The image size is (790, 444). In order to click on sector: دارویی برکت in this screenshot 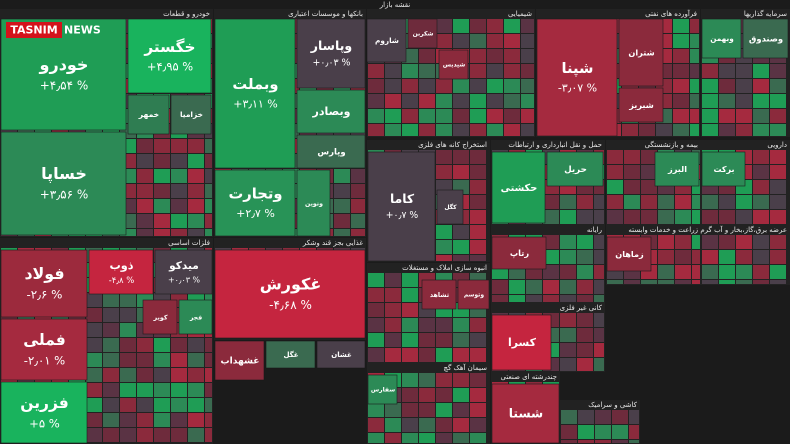, I will do `click(745, 182)`.